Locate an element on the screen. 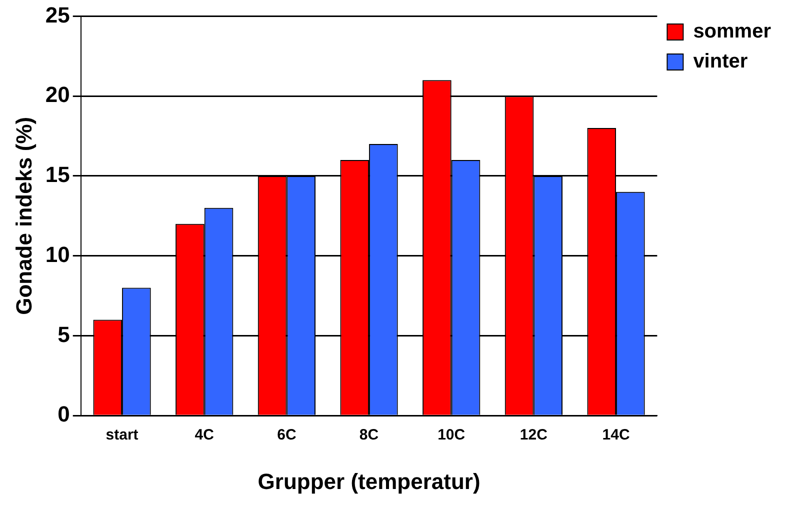 The height and width of the screenshot is (506, 785). y-tick-label: 25 is located at coordinates (57, 15).